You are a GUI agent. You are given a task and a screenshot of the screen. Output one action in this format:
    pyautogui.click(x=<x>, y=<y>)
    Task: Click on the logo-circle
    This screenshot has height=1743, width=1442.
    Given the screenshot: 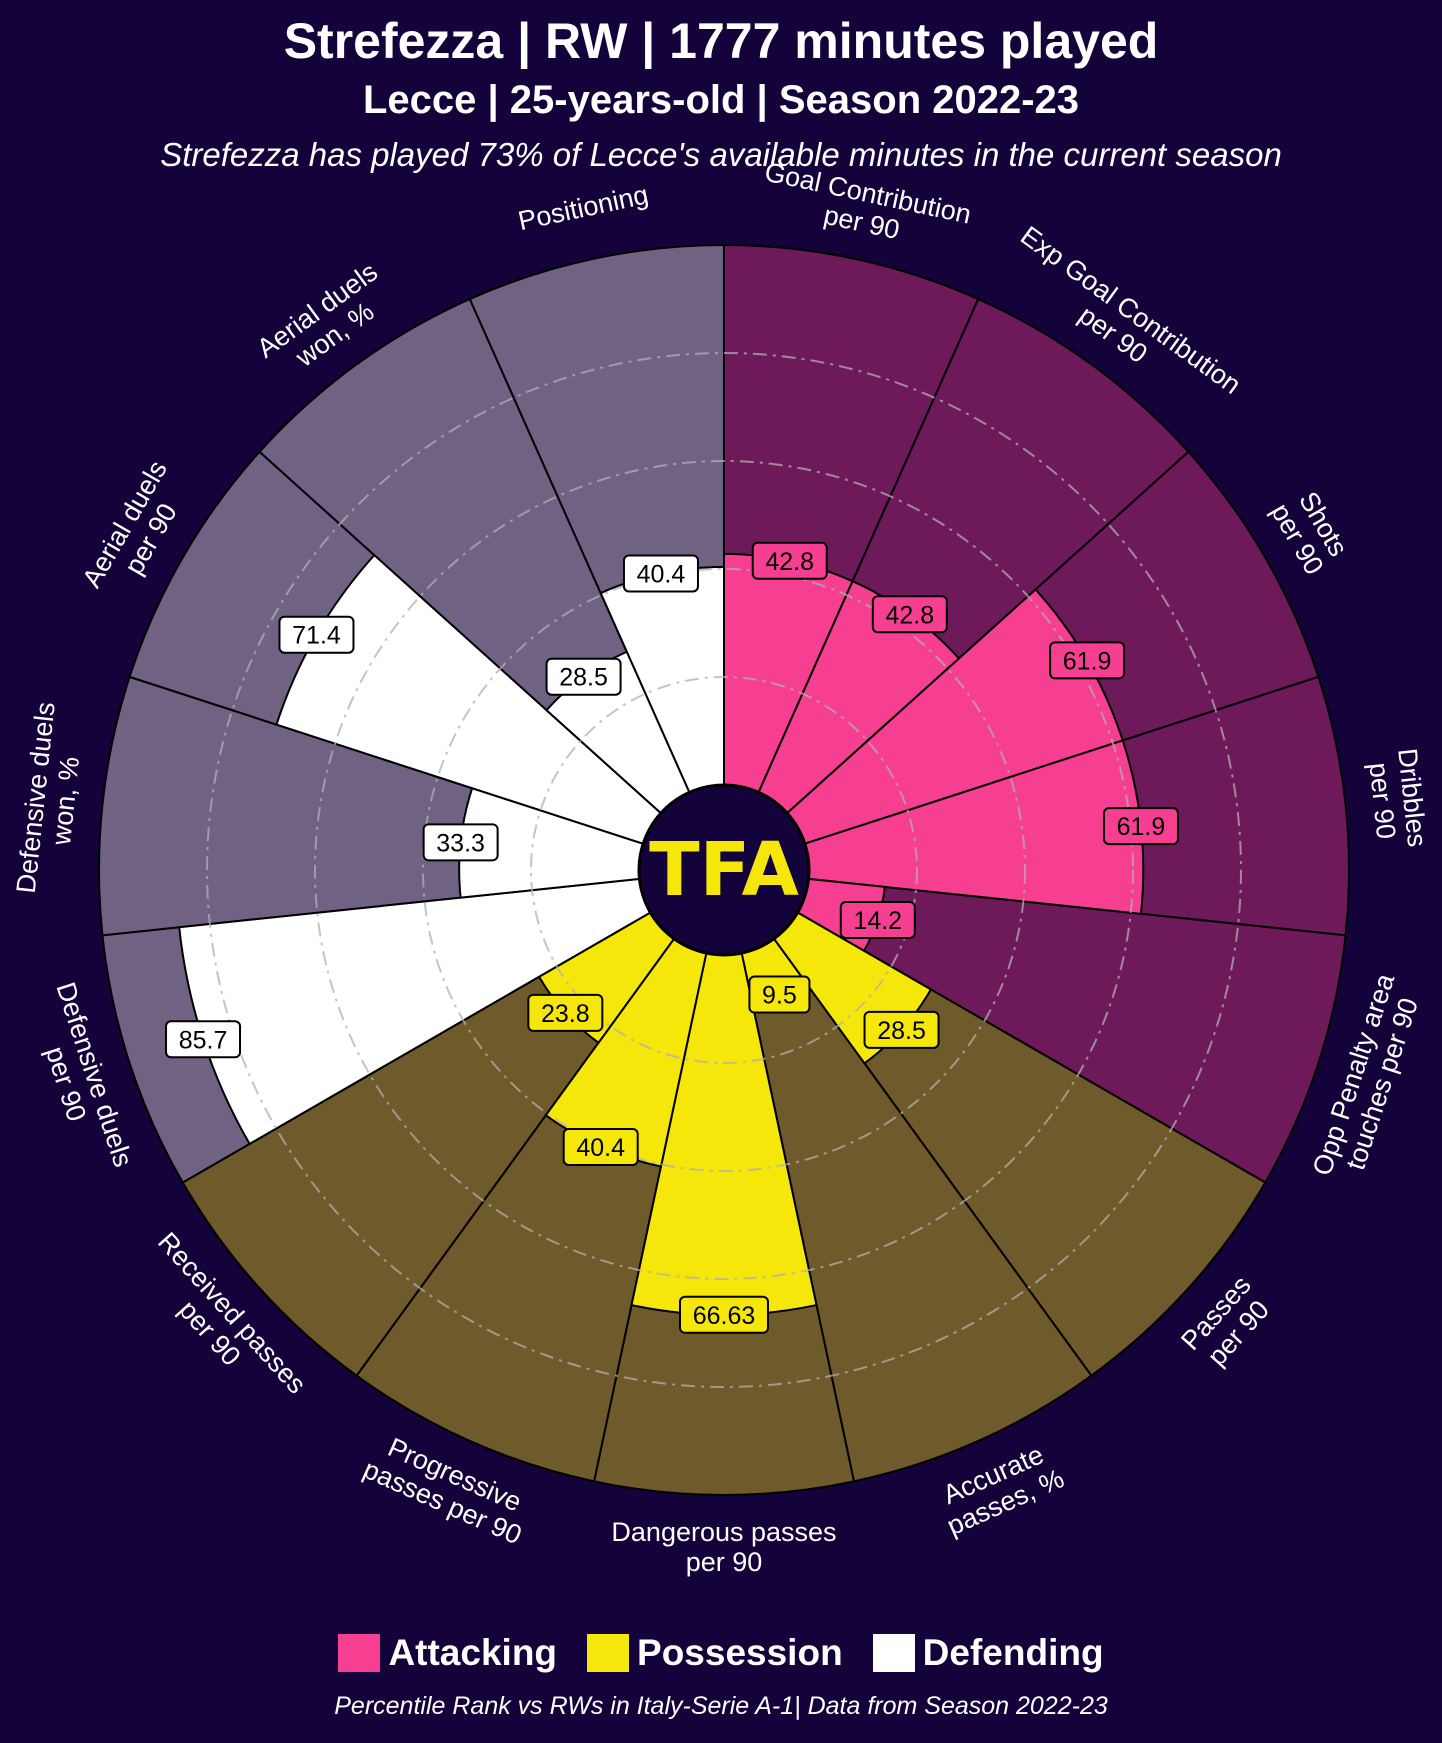 What is the action you would take?
    pyautogui.click(x=724, y=870)
    